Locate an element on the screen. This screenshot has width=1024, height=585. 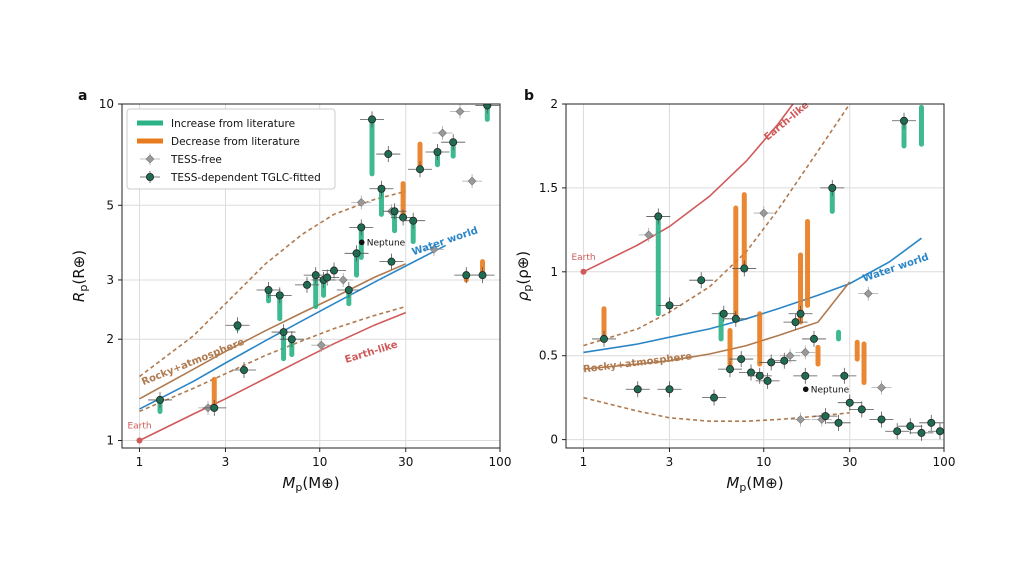
legend-entry-label: TESS-free is located at coordinates (196, 160).